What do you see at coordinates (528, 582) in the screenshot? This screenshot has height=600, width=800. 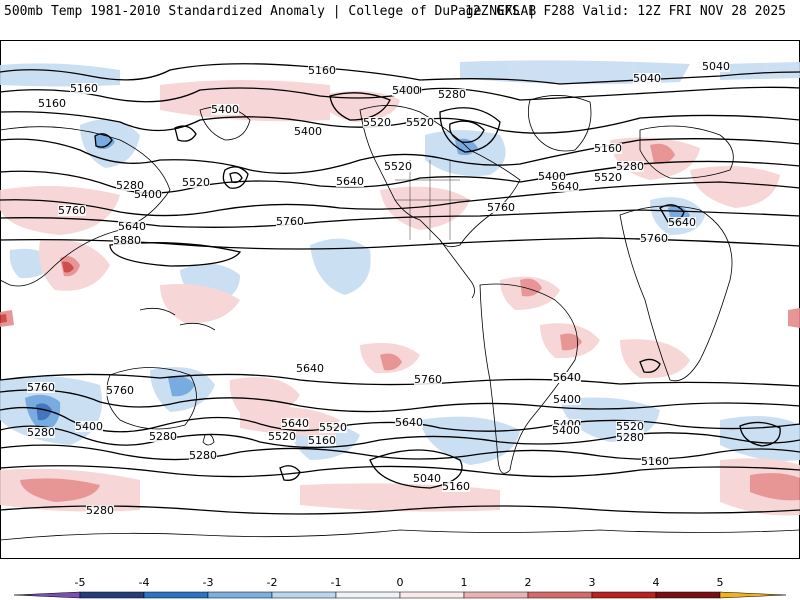 I see `colorbar-tick-label: 2` at bounding box center [528, 582].